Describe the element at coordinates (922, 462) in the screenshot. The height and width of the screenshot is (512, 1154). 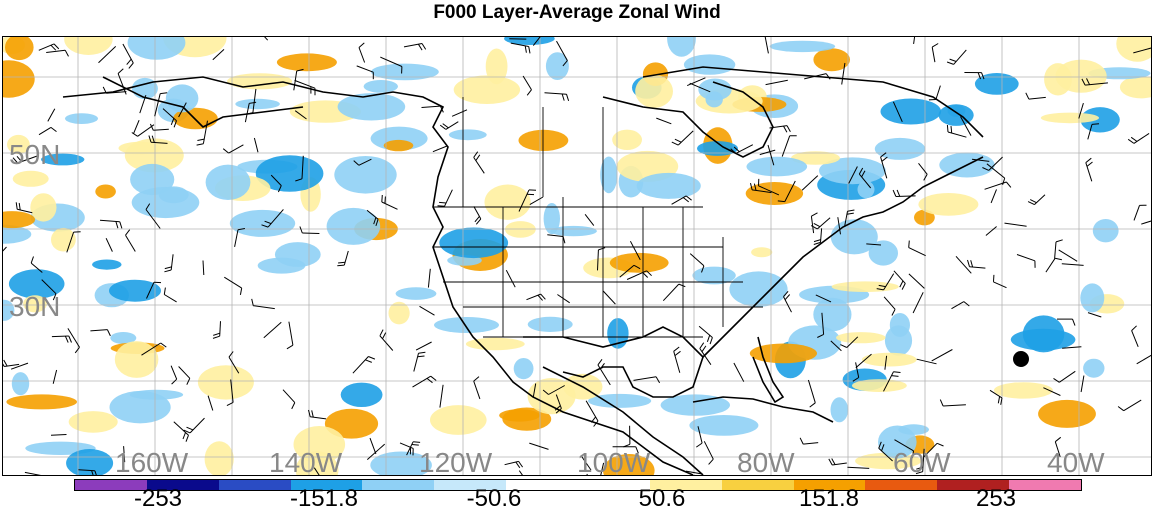
I see `lon-label-60w: 60W` at that location.